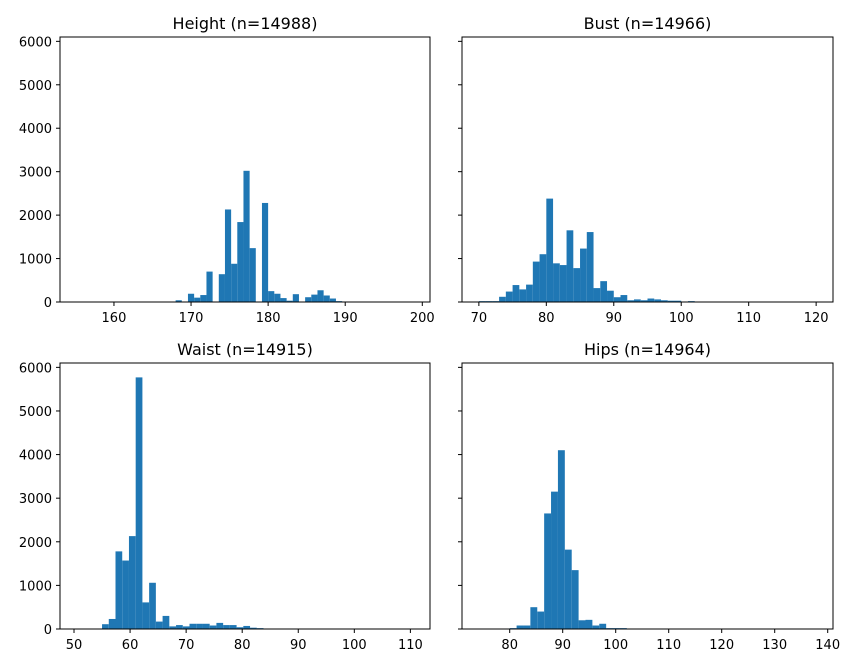 The image size is (852, 667). What do you see at coordinates (245, 349) in the screenshot?
I see `subplot-title: Waist (n=14915)` at bounding box center [245, 349].